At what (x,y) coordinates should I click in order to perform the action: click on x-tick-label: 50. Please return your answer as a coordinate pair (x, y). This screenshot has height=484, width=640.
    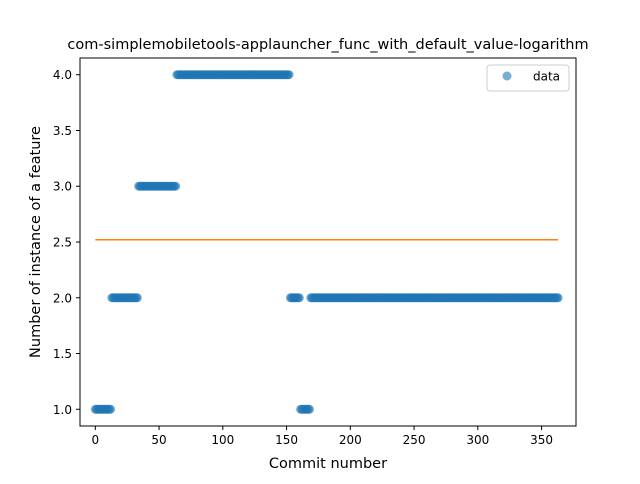
    Looking at the image, I should click on (158, 440).